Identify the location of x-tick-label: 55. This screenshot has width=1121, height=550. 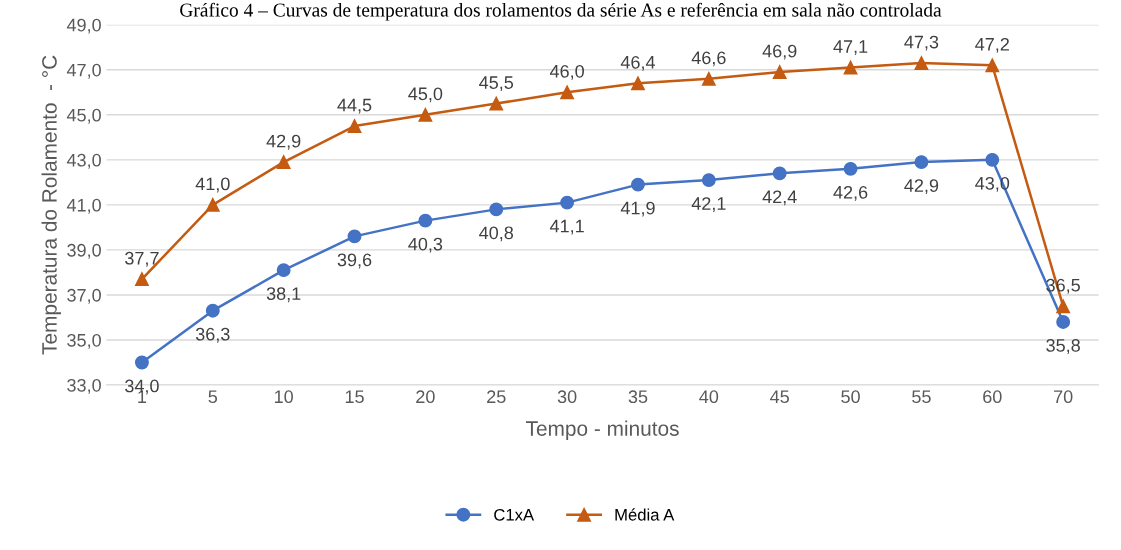
(921, 397).